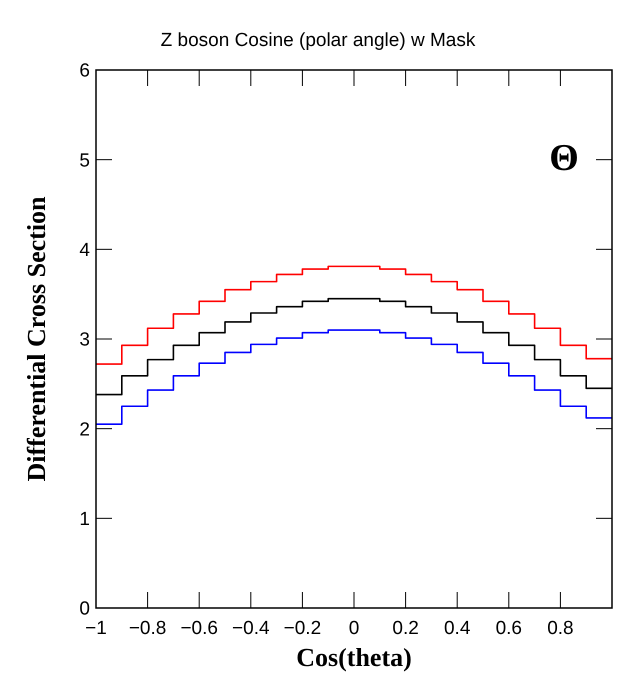 This screenshot has width=636, height=685. I want to click on x-tick-label: 0.2, so click(405, 628).